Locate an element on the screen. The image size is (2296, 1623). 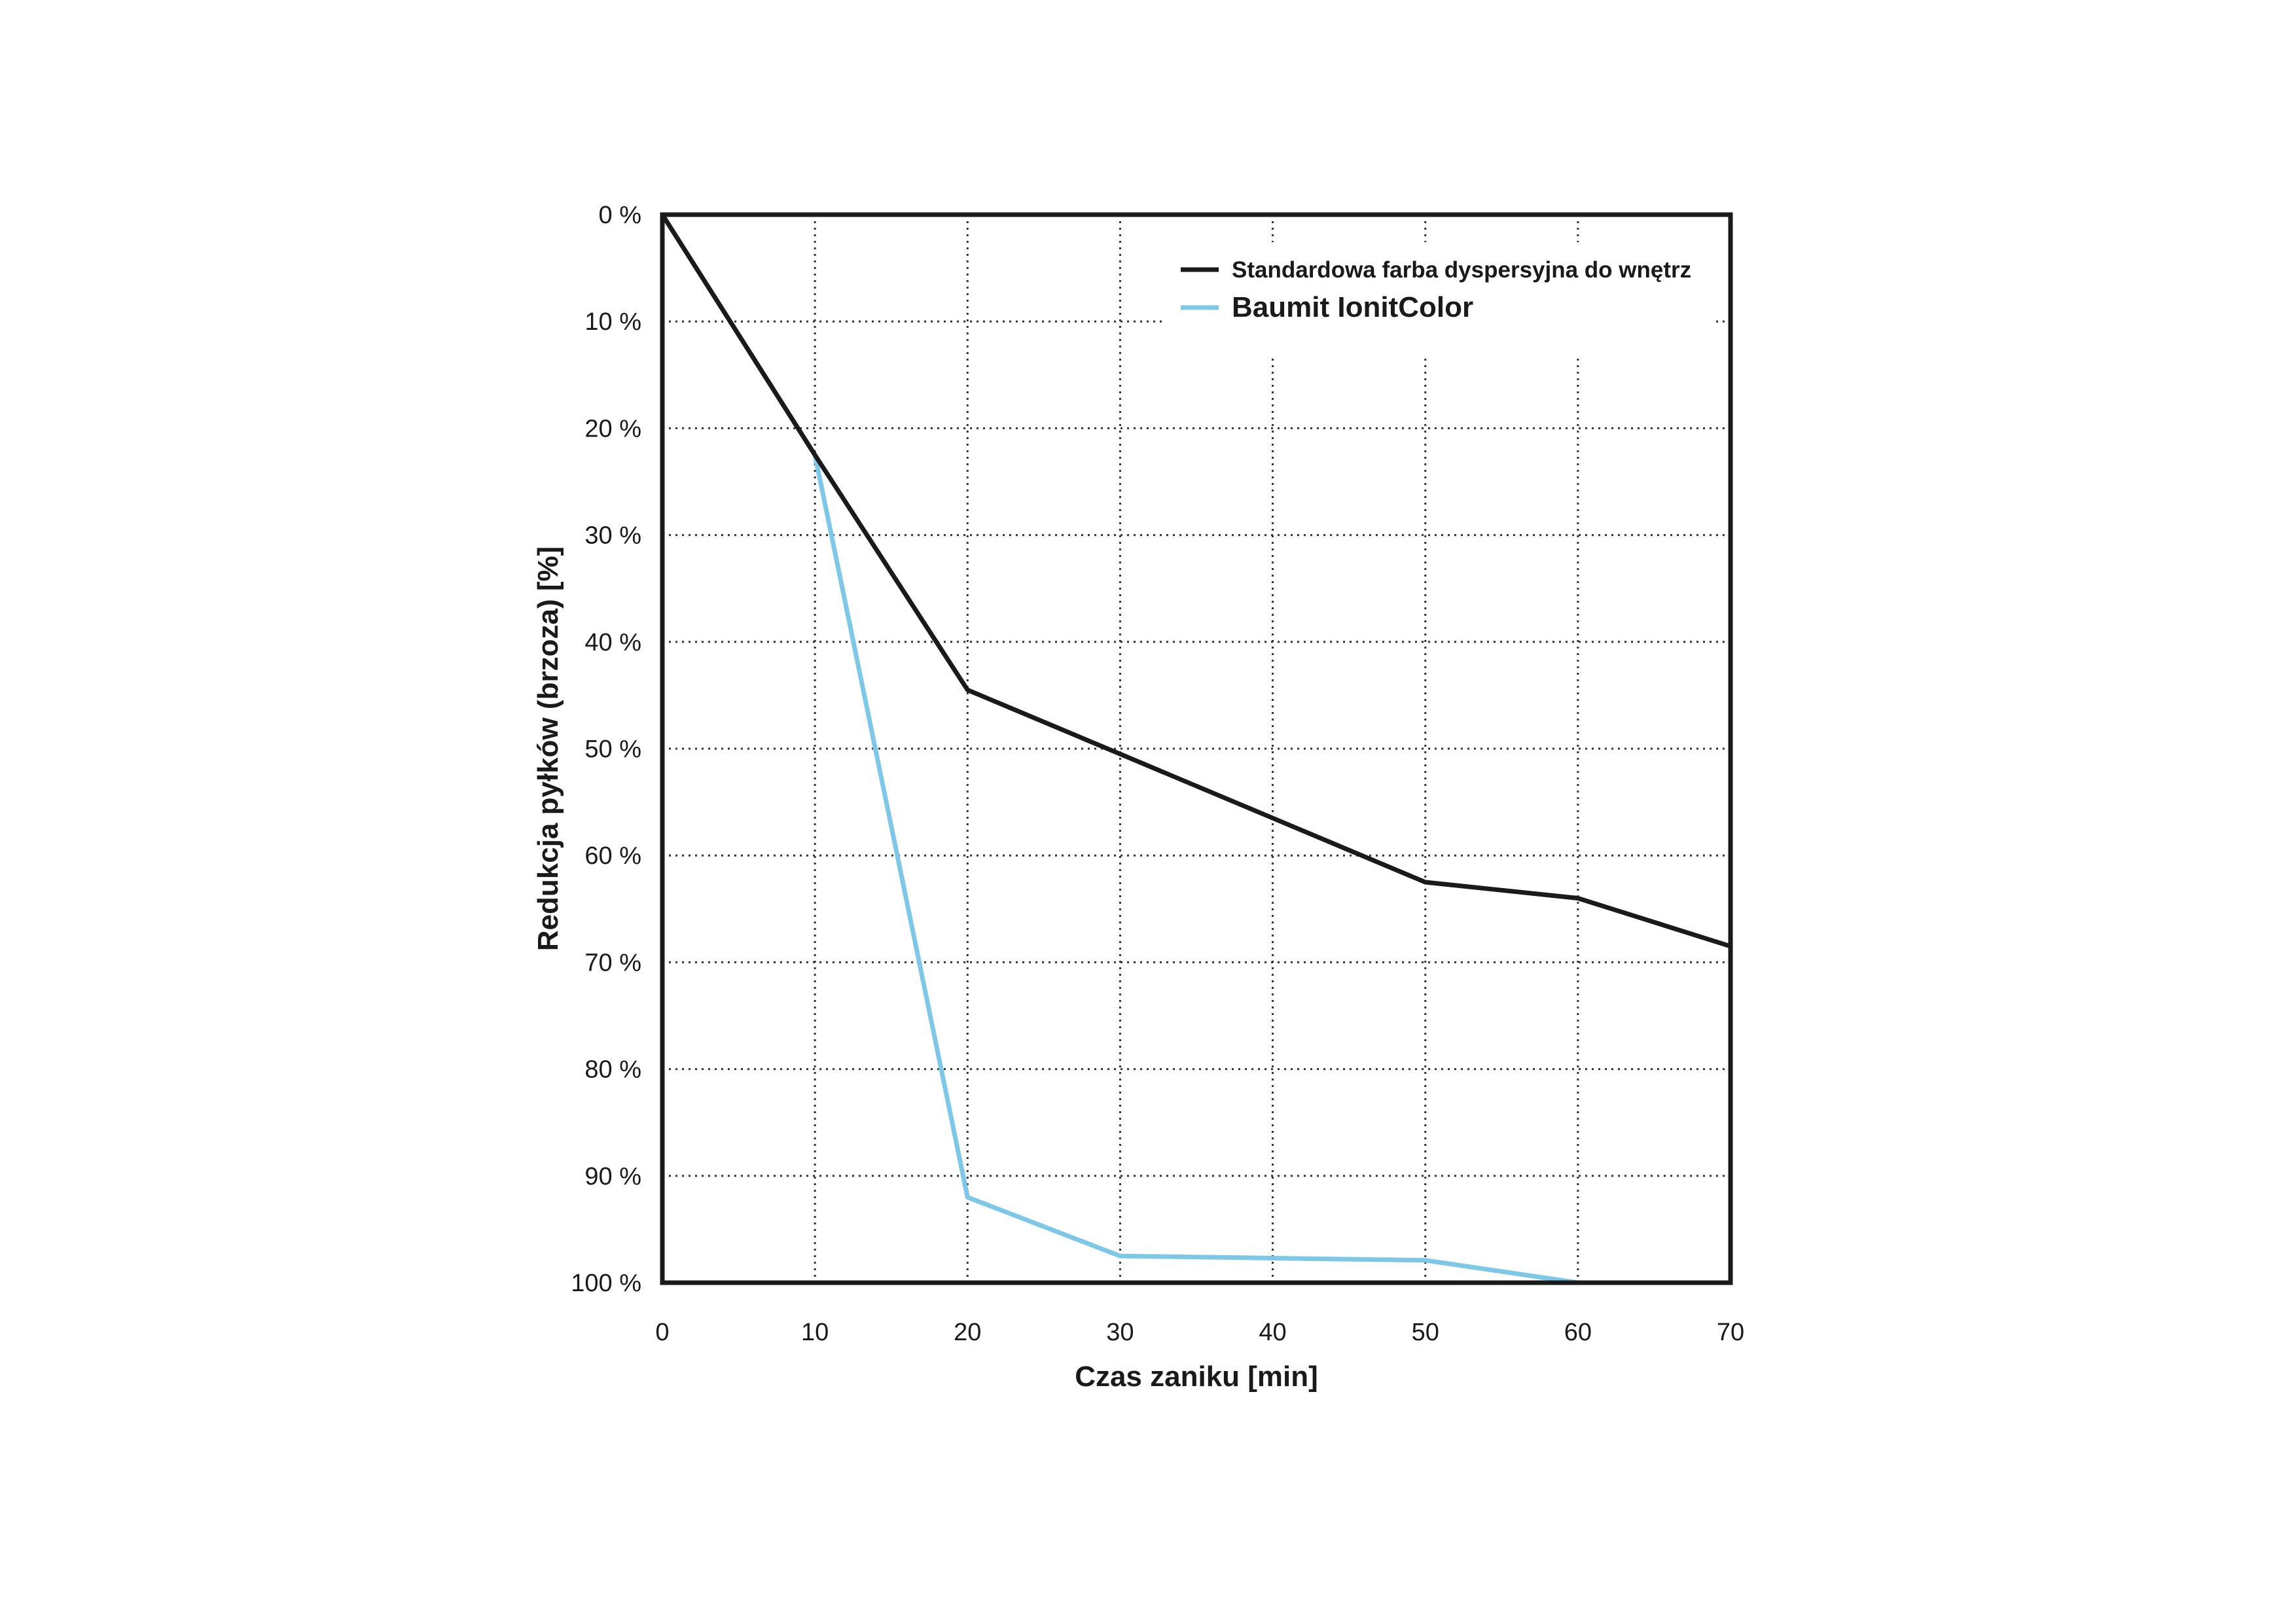
y-tick-label: 40 % is located at coordinates (612, 642).